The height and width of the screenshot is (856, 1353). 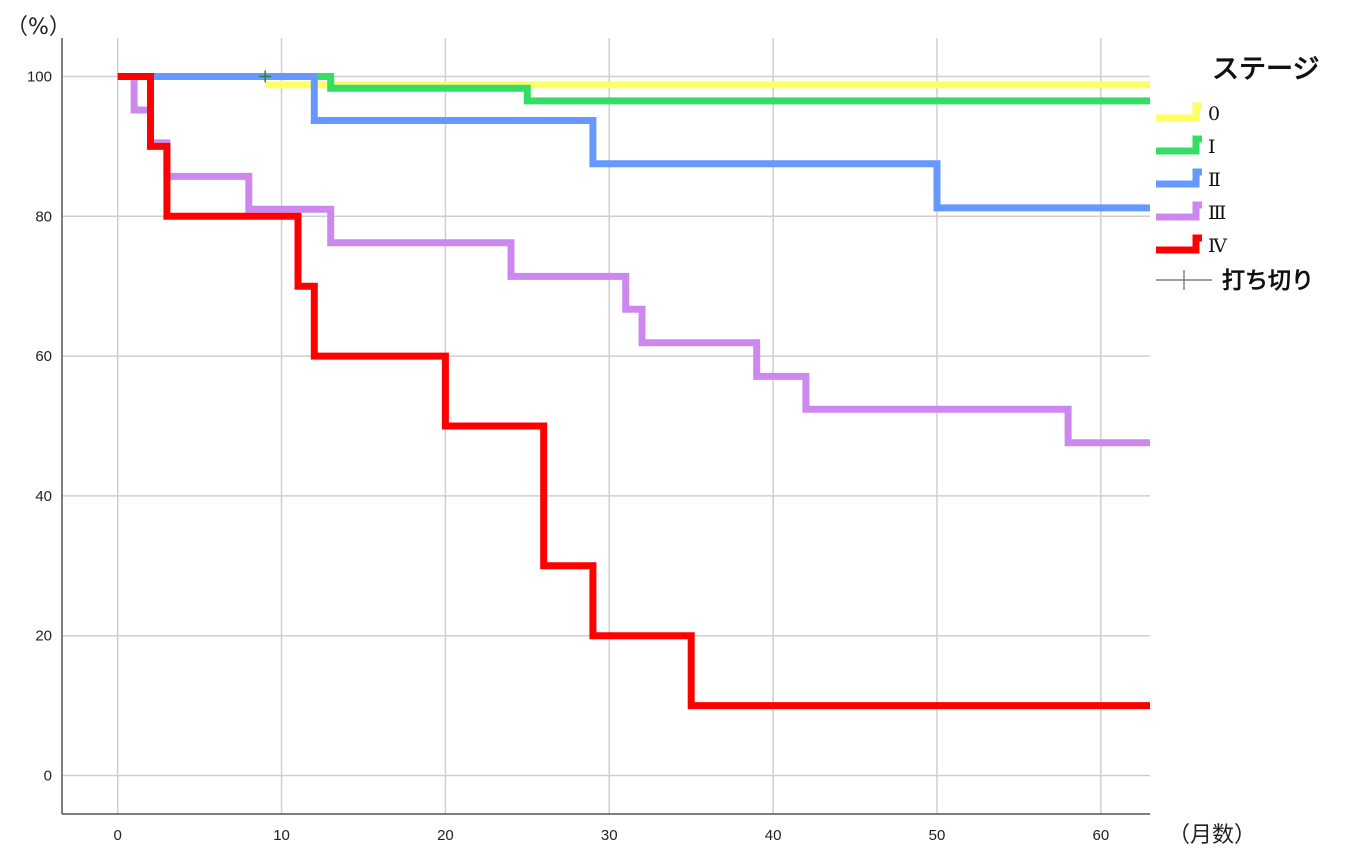 I want to click on x-tick-label: 50, so click(x=937, y=835).